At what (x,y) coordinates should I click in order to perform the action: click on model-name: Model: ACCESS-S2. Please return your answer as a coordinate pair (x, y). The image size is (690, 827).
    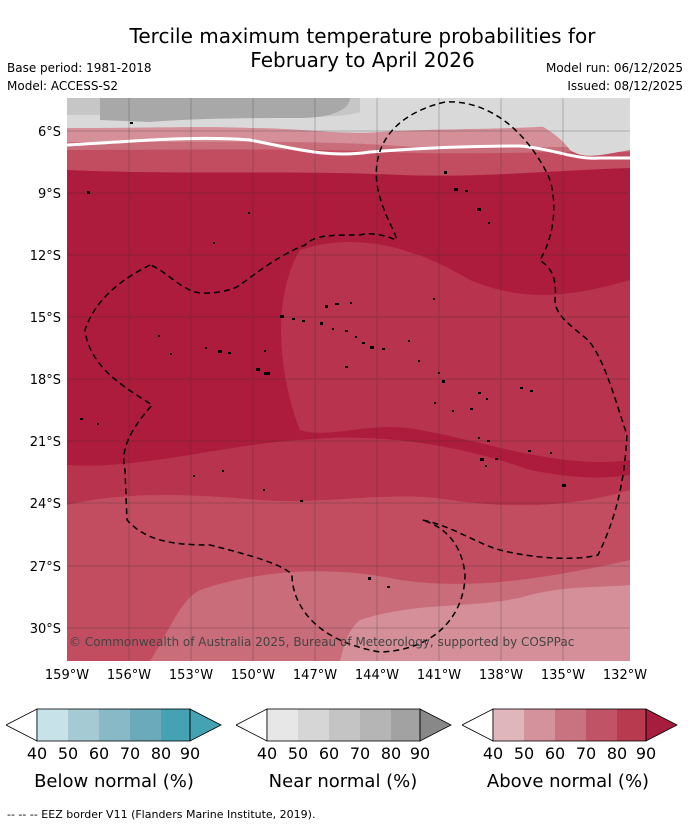
    Looking at the image, I should click on (63, 86).